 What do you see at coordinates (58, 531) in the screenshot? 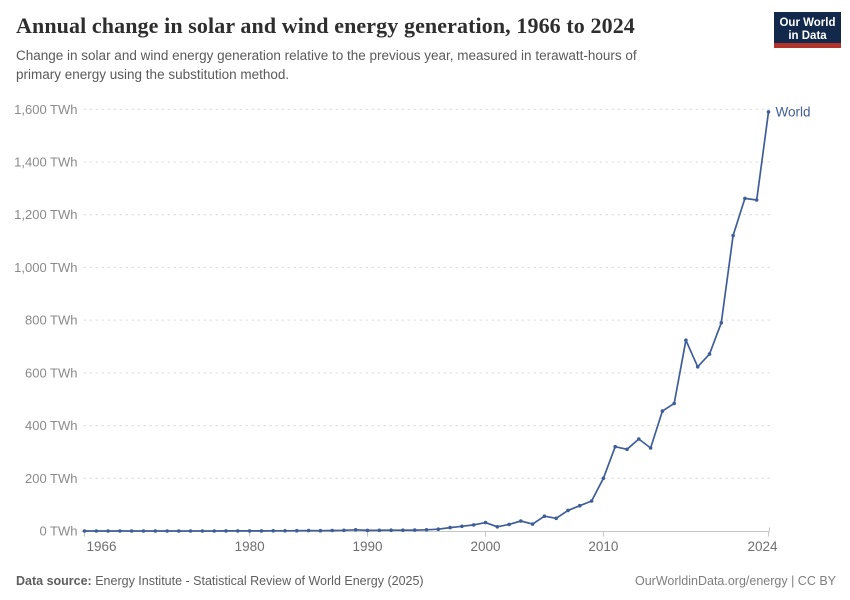
I see `y-axis-tick-label: 0 TWh` at bounding box center [58, 531].